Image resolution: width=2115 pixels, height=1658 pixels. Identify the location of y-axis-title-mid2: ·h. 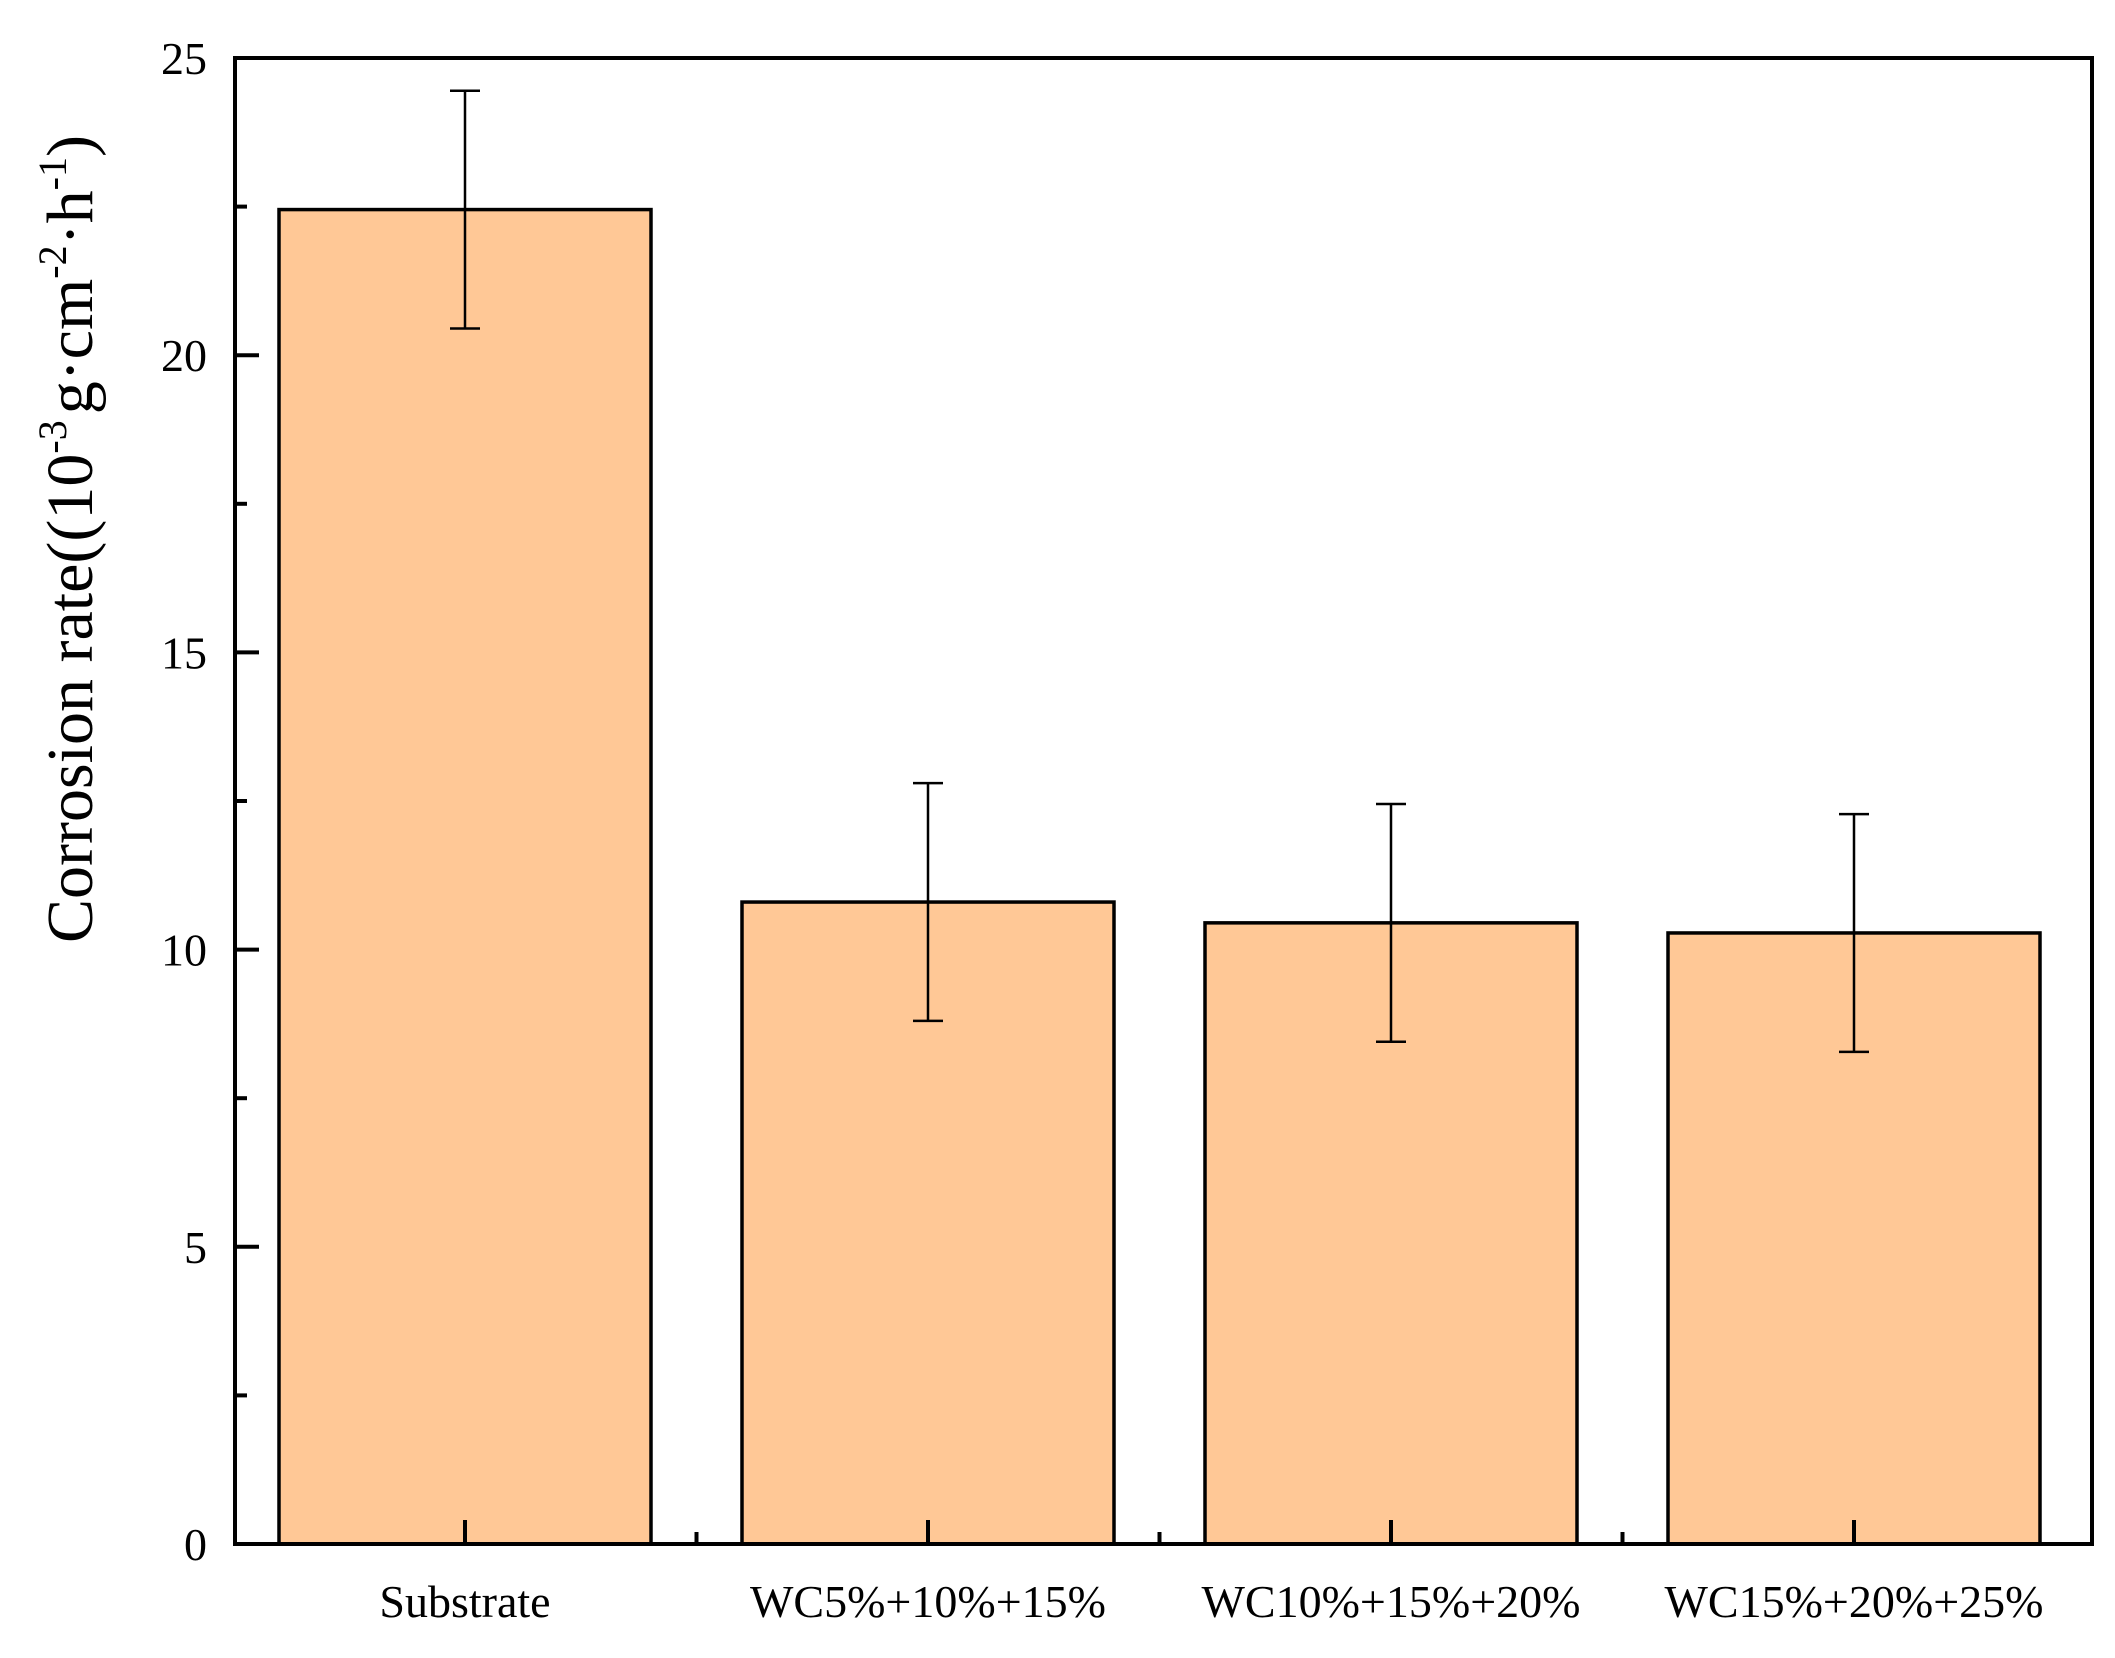
(70, 217).